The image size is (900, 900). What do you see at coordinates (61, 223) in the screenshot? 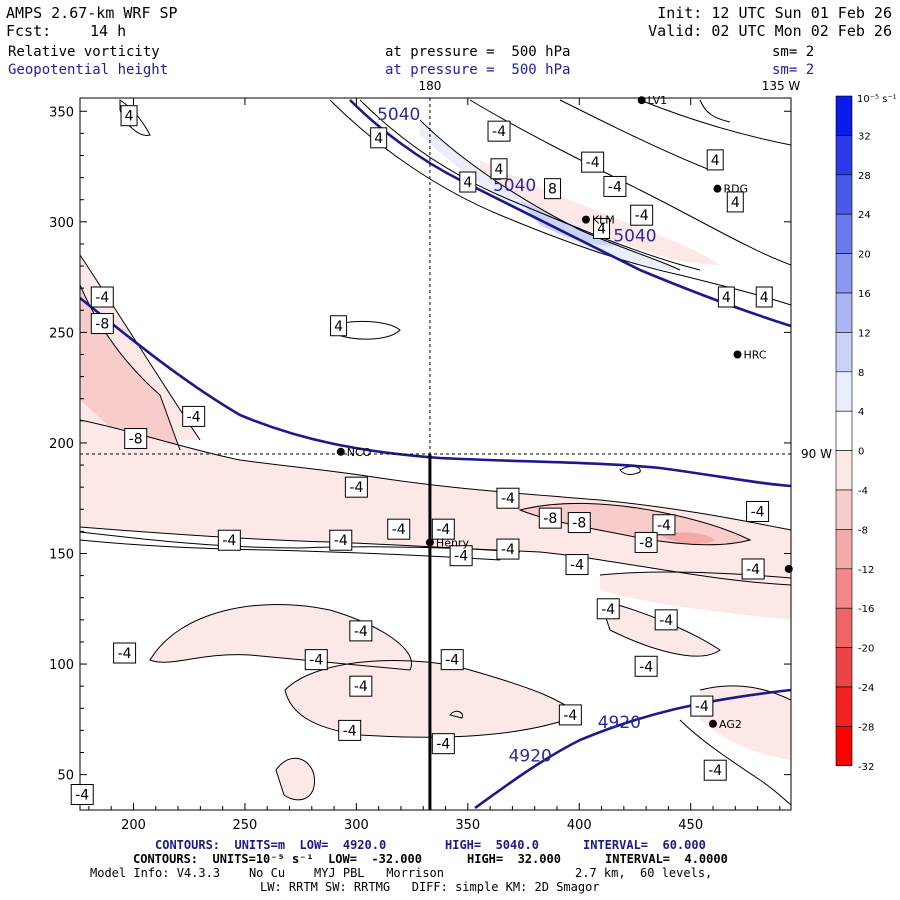
I see `y-tick-label: 300` at bounding box center [61, 223].